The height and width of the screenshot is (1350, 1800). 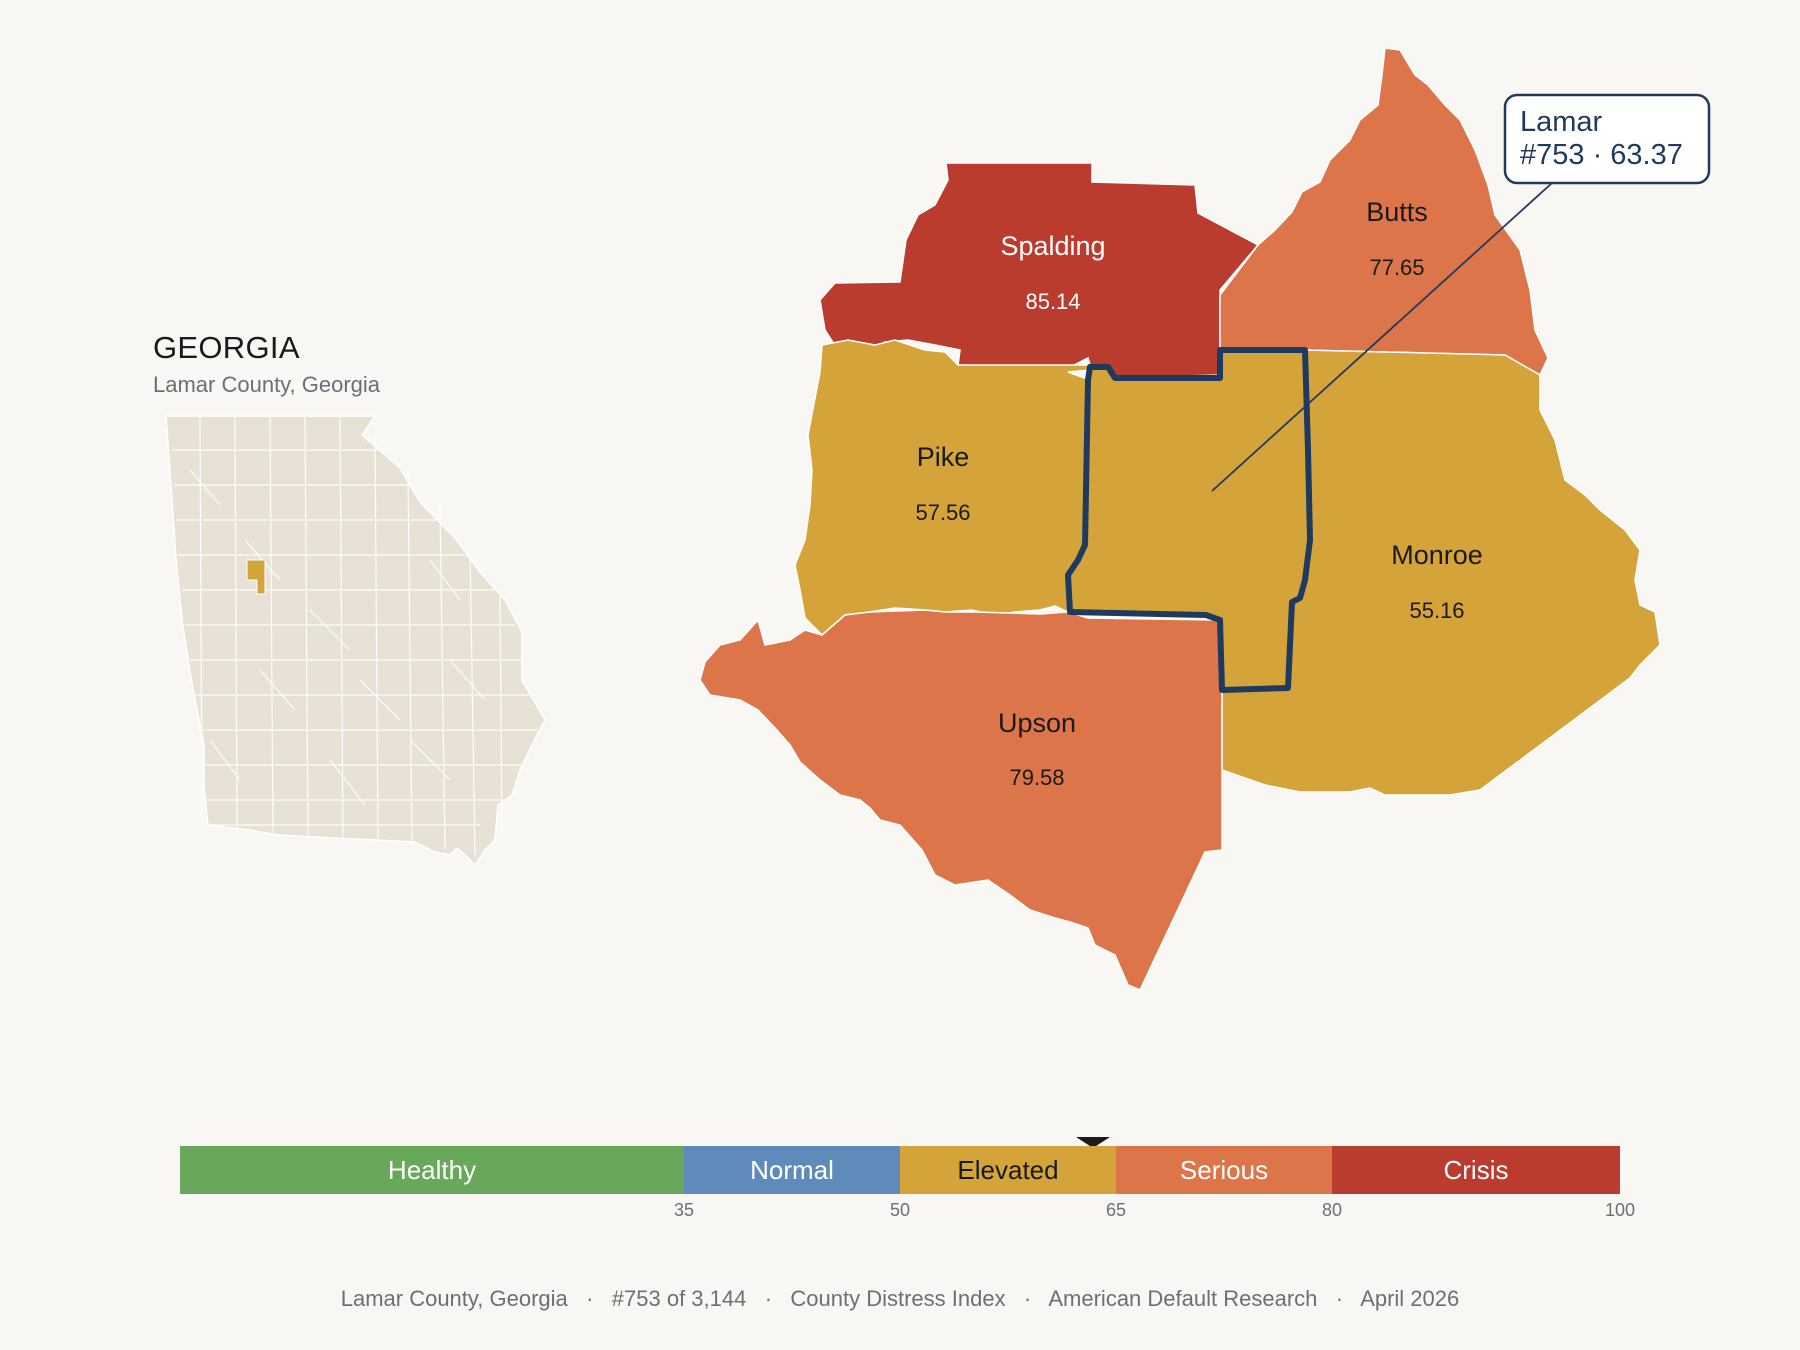 I want to click on county-spalding, so click(x=1039, y=270).